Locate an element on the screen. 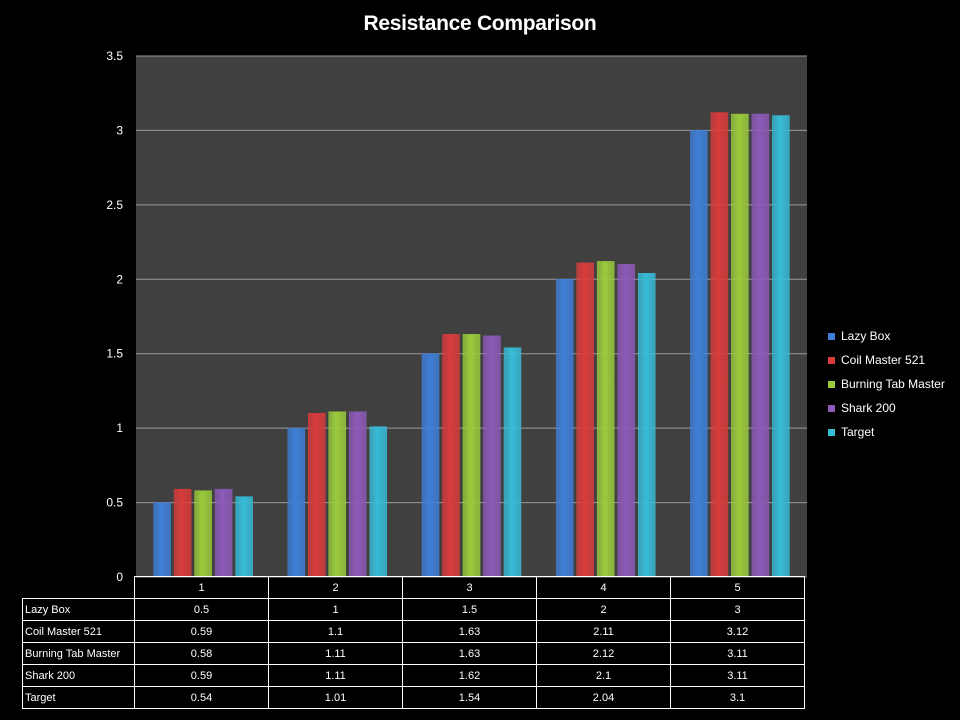  data-label: 3.1 is located at coordinates (737, 697).